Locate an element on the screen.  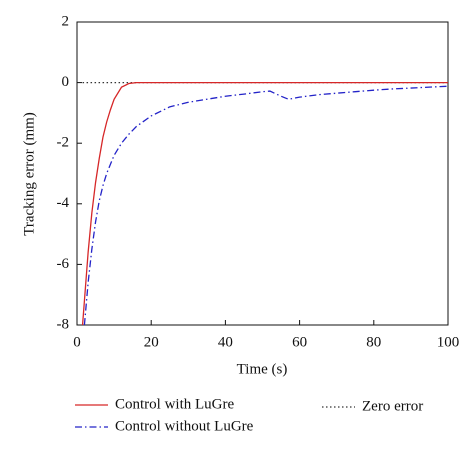
x-axis-label: Time (s) is located at coordinates (262, 369).